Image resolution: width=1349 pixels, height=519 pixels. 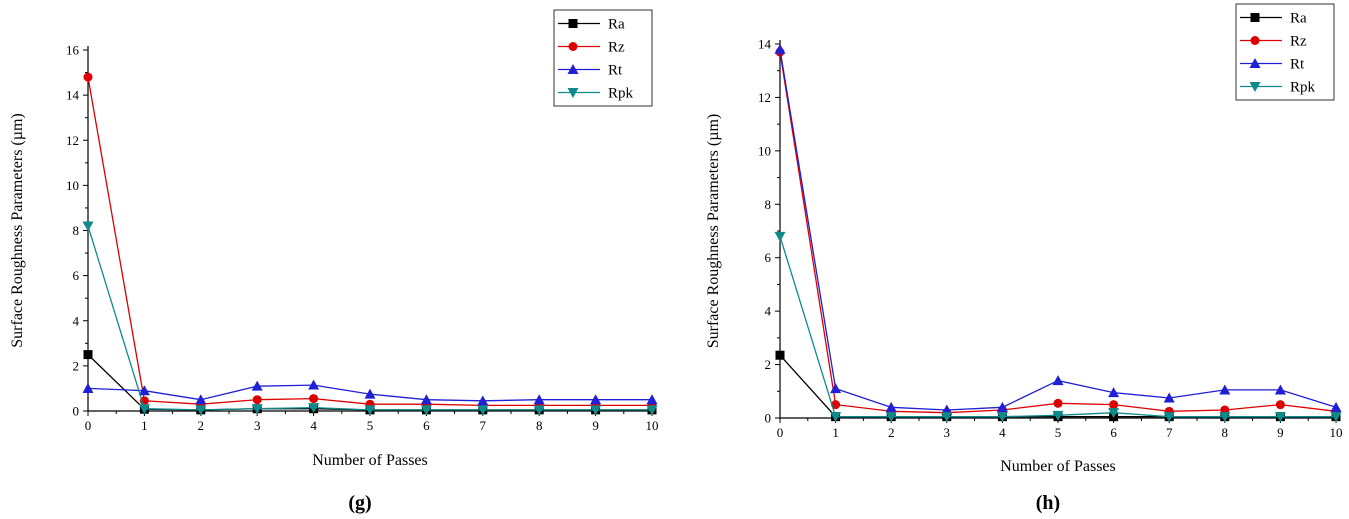 I want to click on x-tick-label: 2, so click(x=891, y=432).